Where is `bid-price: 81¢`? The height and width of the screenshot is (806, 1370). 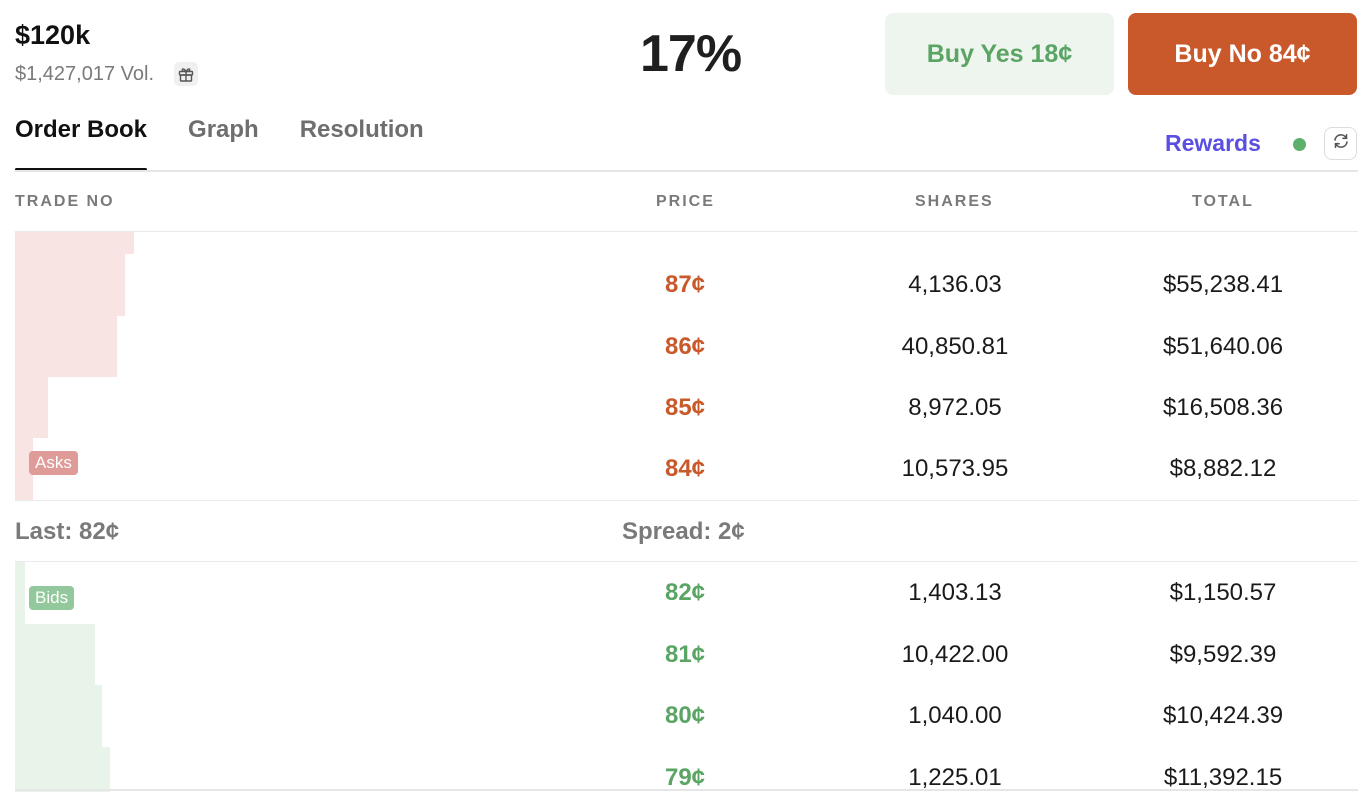
bid-price: 81¢ is located at coordinates (685, 654).